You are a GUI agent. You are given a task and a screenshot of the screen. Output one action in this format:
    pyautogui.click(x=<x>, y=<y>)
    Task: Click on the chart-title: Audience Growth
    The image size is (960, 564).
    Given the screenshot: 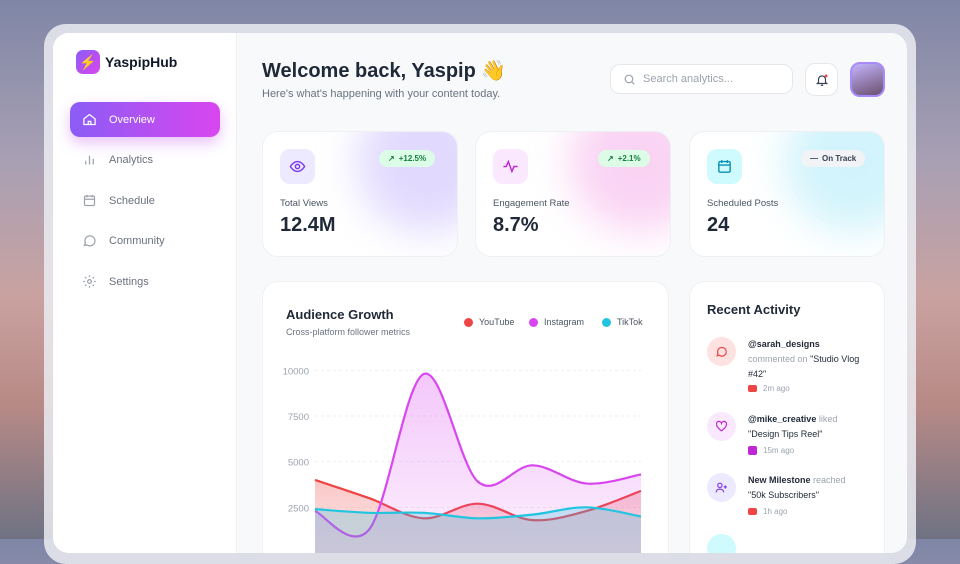 What is the action you would take?
    pyautogui.click(x=340, y=314)
    